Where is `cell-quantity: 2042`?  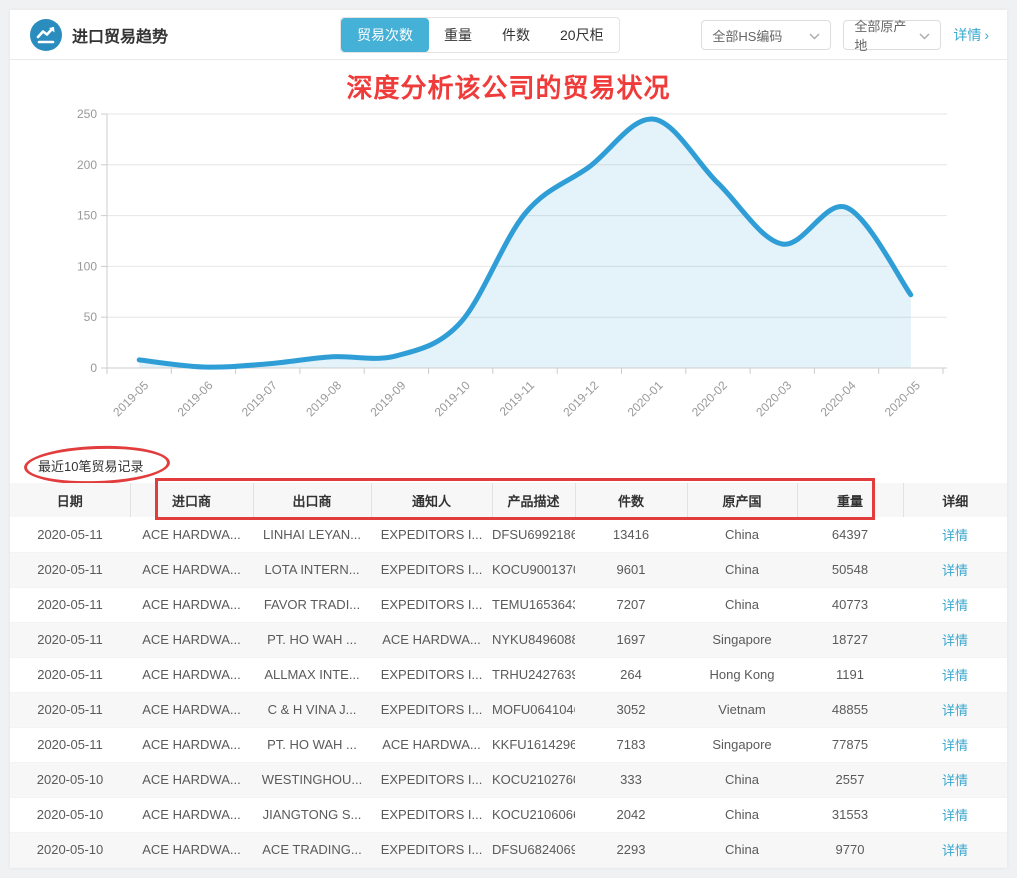
cell-quantity: 2042 is located at coordinates (631, 814).